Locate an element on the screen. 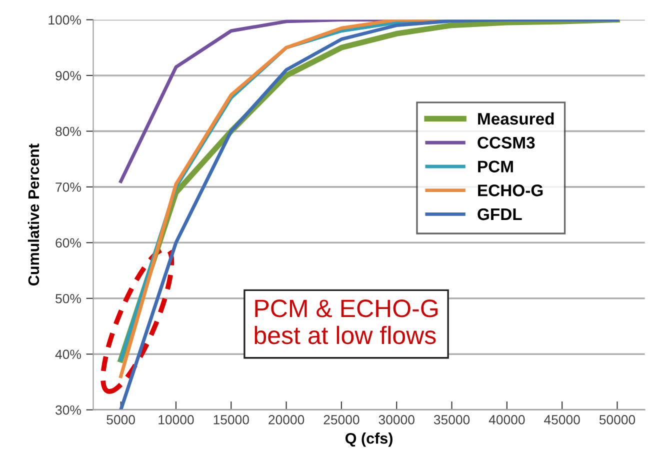 The width and height of the screenshot is (652, 470). legend-label: GFDL is located at coordinates (500, 214).